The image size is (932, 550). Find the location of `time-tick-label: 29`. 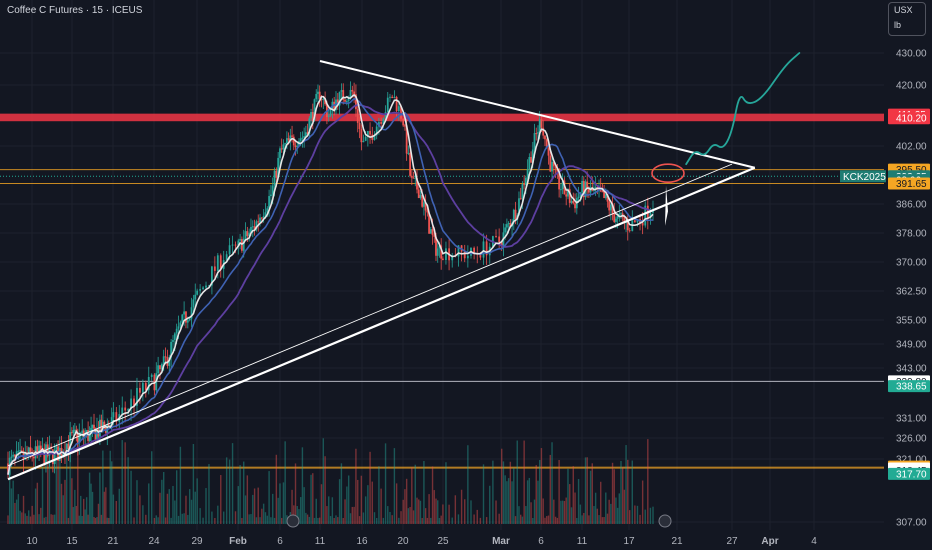

time-tick-label: 29 is located at coordinates (197, 541).